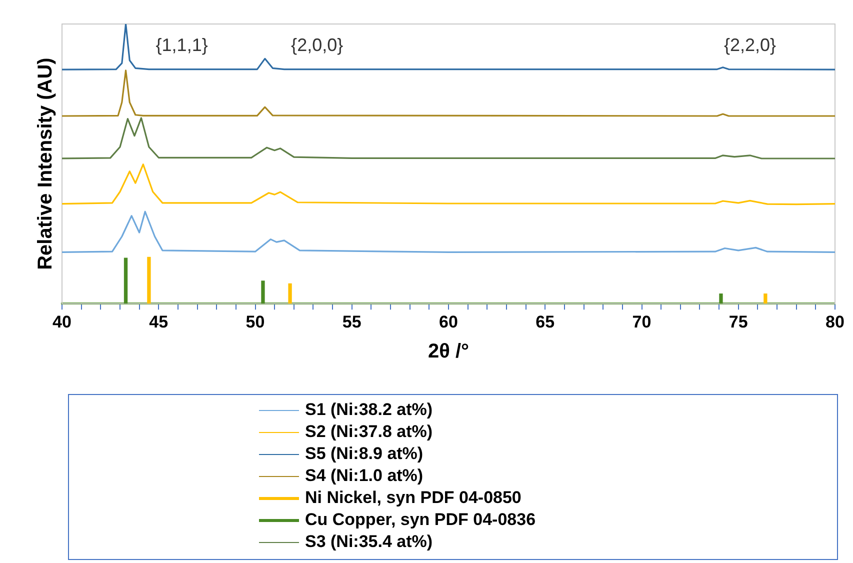 Image resolution: width=853 pixels, height=563 pixels. What do you see at coordinates (182, 44) in the screenshot?
I see `annotation: {1,1,1}` at bounding box center [182, 44].